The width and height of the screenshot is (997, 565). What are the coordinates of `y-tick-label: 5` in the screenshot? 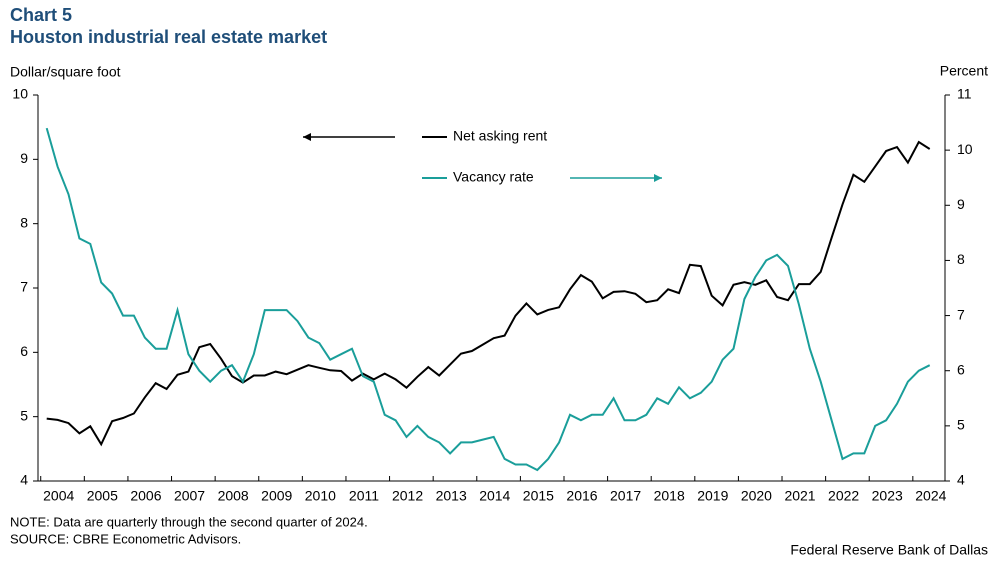 It's located at (24, 415).